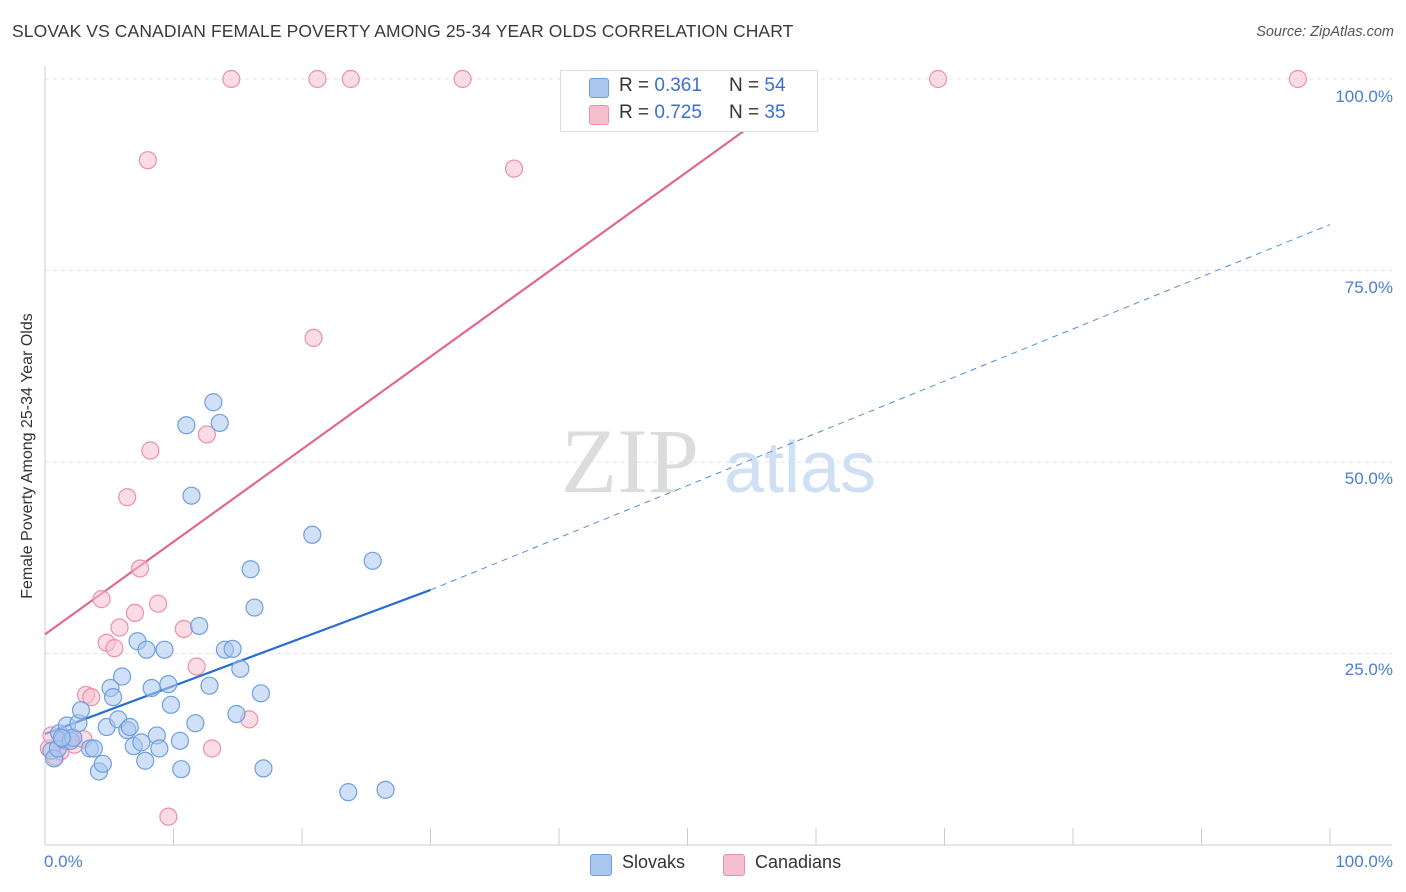  What do you see at coordinates (800, 468) in the screenshot?
I see `watermark-atlas: atlas` at bounding box center [800, 468].